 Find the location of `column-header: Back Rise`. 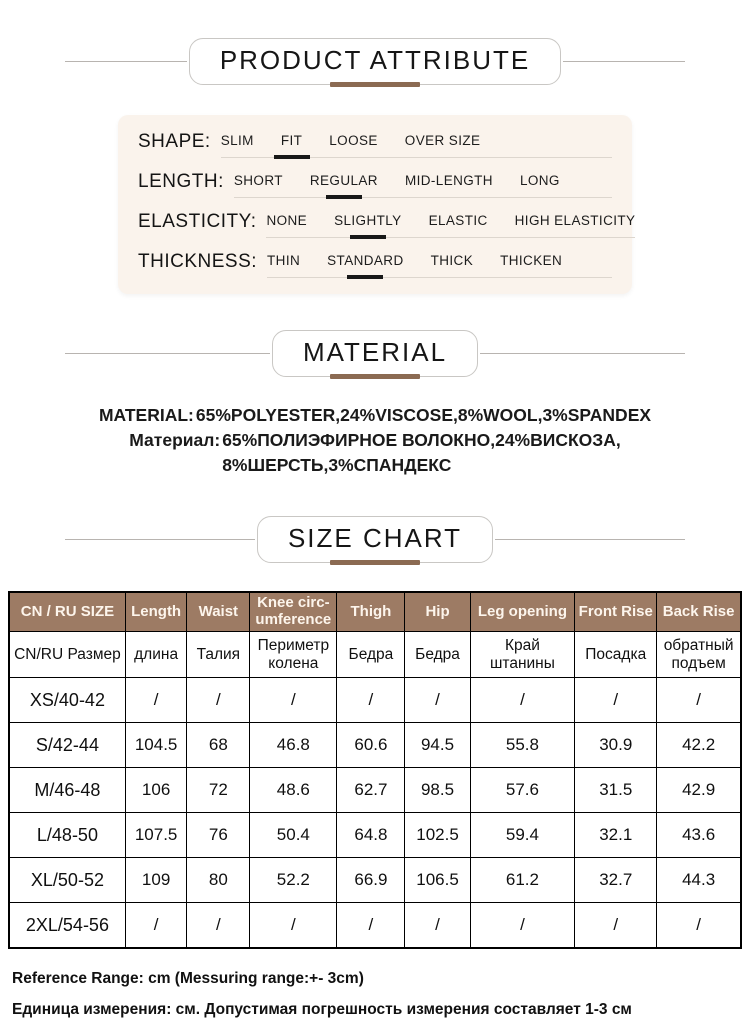

column-header: Back Rise is located at coordinates (699, 611).